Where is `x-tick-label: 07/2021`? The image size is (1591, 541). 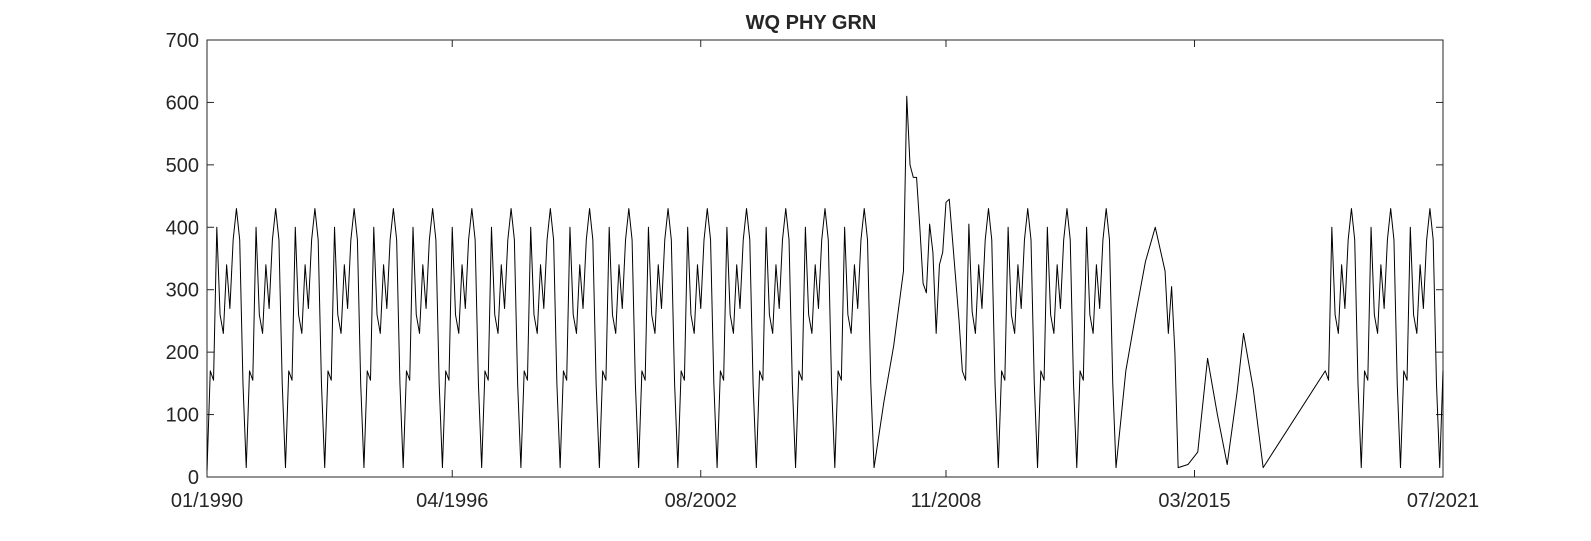
x-tick-label: 07/2021 is located at coordinates (1443, 501).